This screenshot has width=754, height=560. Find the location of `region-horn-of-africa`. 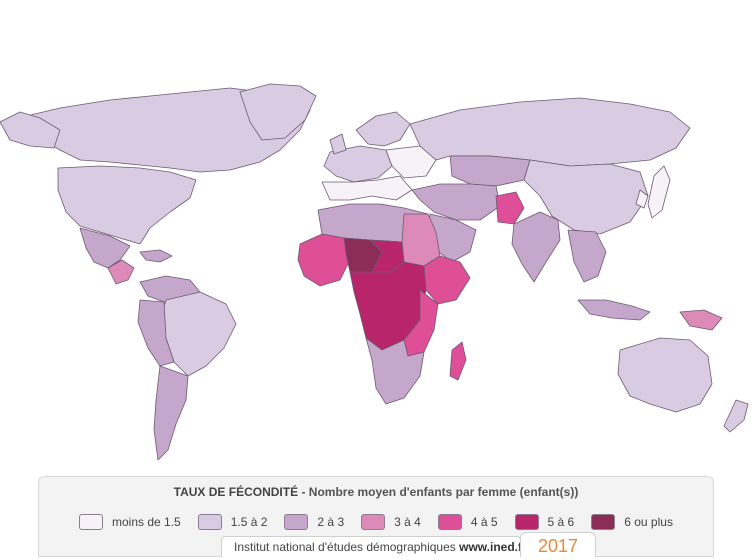

region-horn-of-africa is located at coordinates (447, 280).